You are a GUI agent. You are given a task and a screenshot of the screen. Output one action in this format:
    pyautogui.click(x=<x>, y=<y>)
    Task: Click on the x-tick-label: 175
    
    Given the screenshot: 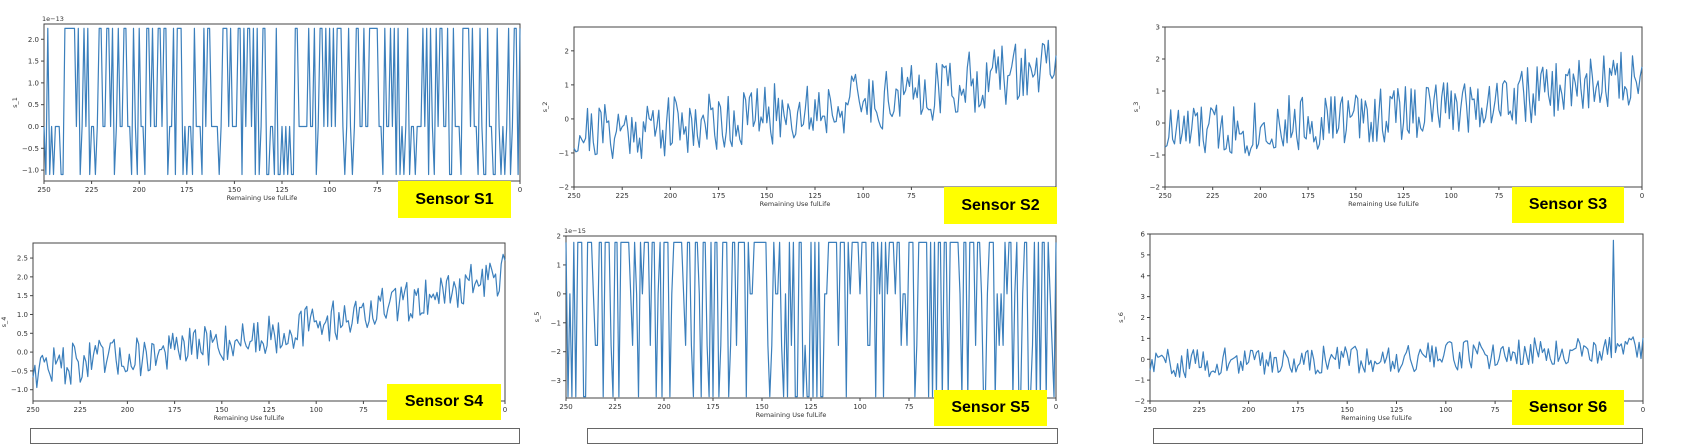 What is the action you would take?
    pyautogui.click(x=1297, y=410)
    